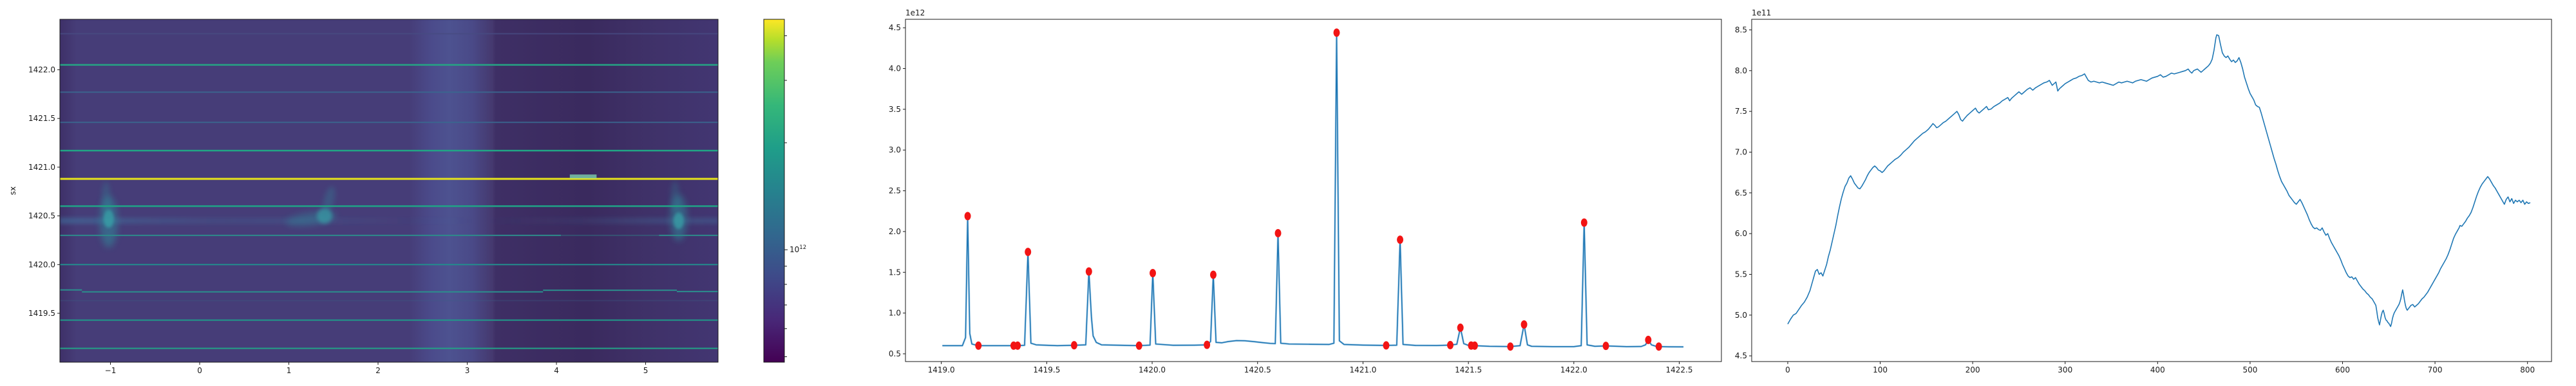 This screenshot has width=2576, height=386. I want to click on y-tick-label: 3.0, so click(895, 149).